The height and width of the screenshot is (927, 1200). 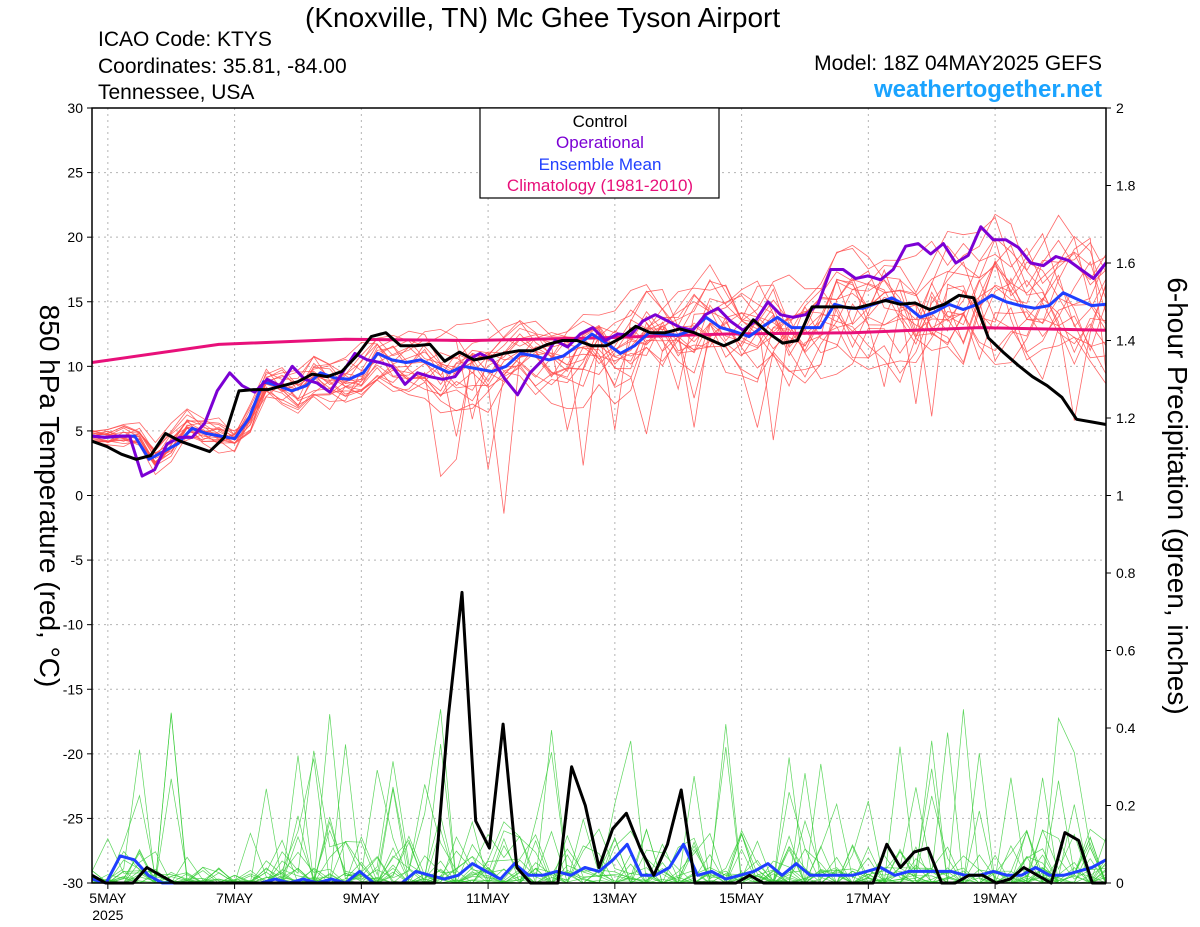 I want to click on y2-tick-label: 1.6, so click(x=1126, y=263).